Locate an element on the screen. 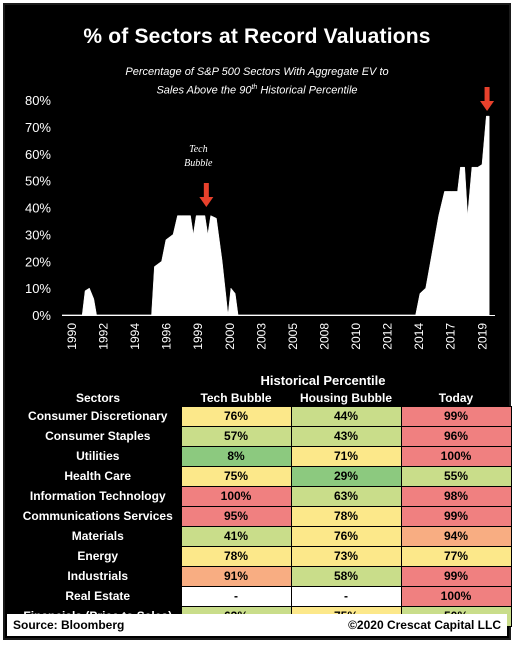  y-tick-label: 70% is located at coordinates (38, 127).